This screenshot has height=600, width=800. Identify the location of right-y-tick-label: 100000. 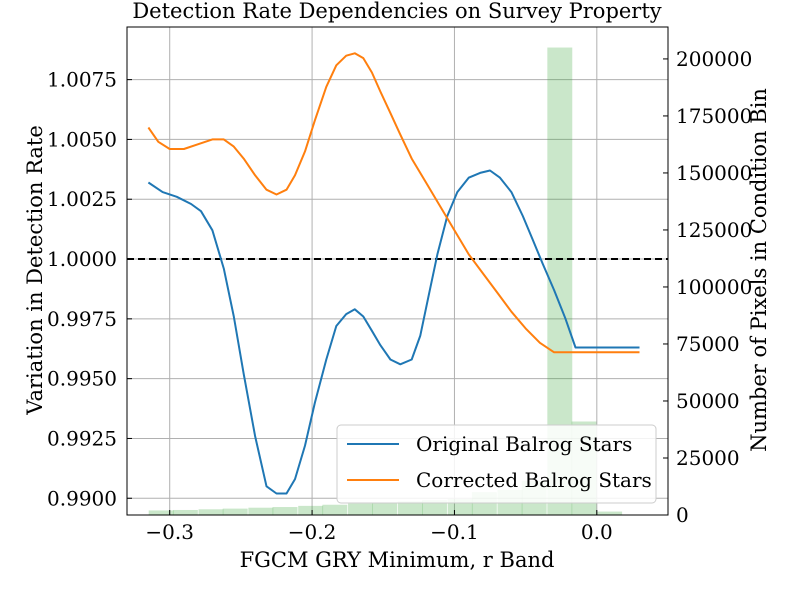
(714, 287).